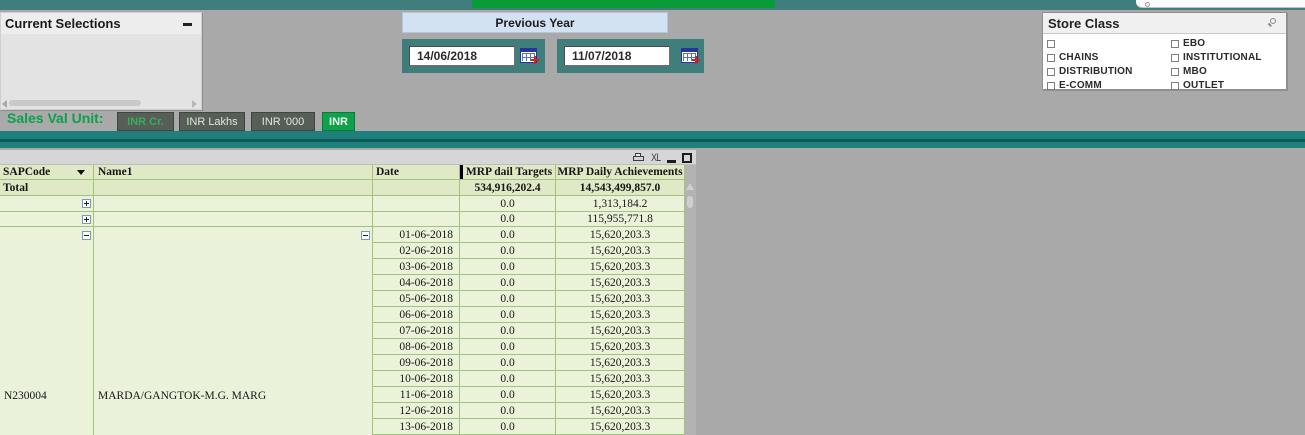 Image resolution: width=1305 pixels, height=435 pixels. I want to click on maximize-icon, so click(687, 157).